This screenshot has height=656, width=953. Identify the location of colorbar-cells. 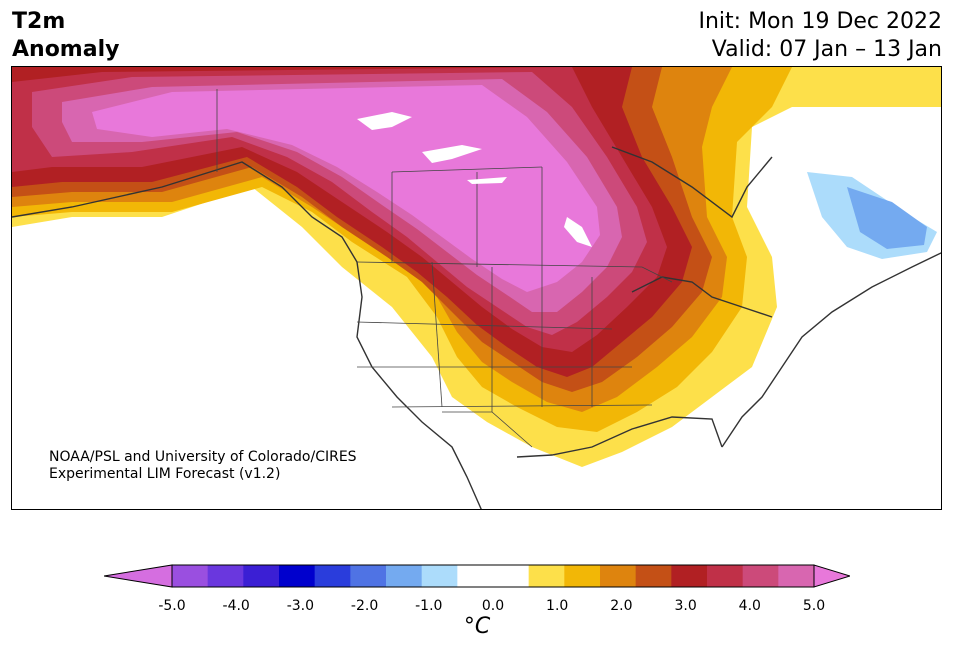
(493, 576).